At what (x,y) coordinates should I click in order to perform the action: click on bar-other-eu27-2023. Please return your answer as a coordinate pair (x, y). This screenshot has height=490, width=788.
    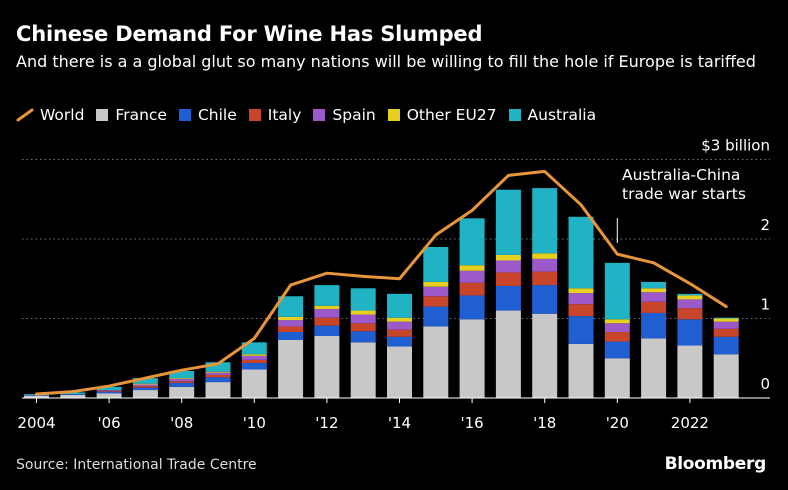
    Looking at the image, I should click on (726, 320).